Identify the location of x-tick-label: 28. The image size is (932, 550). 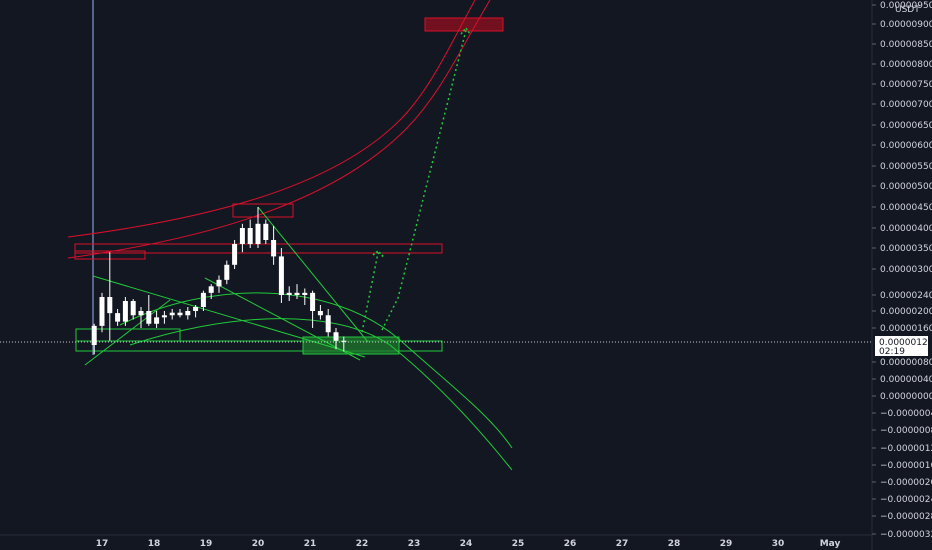
(674, 544).